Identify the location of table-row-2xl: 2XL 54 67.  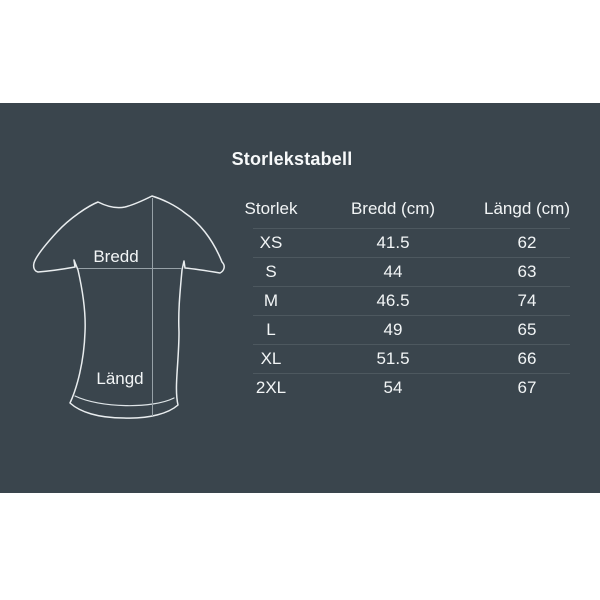
(405, 387).